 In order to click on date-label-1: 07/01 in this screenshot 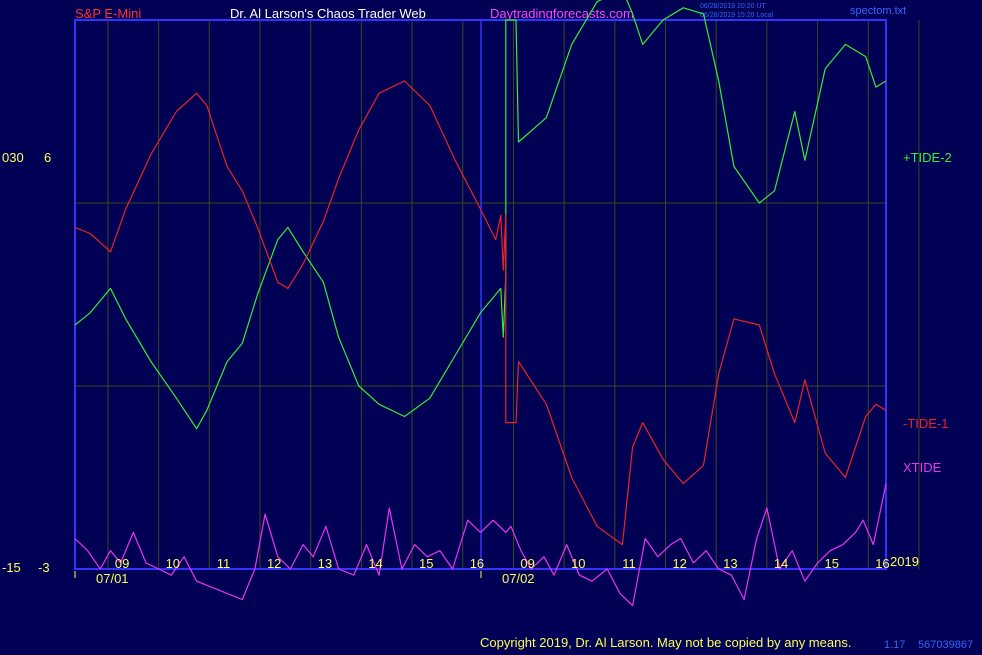, I will do `click(112, 578)`.